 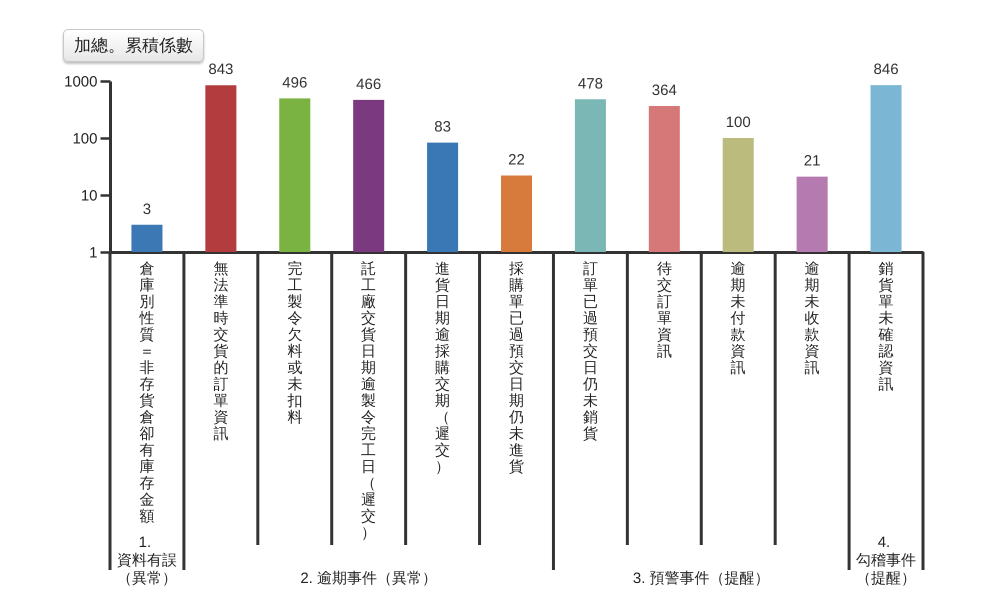 What do you see at coordinates (886, 326) in the screenshot?
I see `x-tick-label: 銷貨單未確認資訊` at bounding box center [886, 326].